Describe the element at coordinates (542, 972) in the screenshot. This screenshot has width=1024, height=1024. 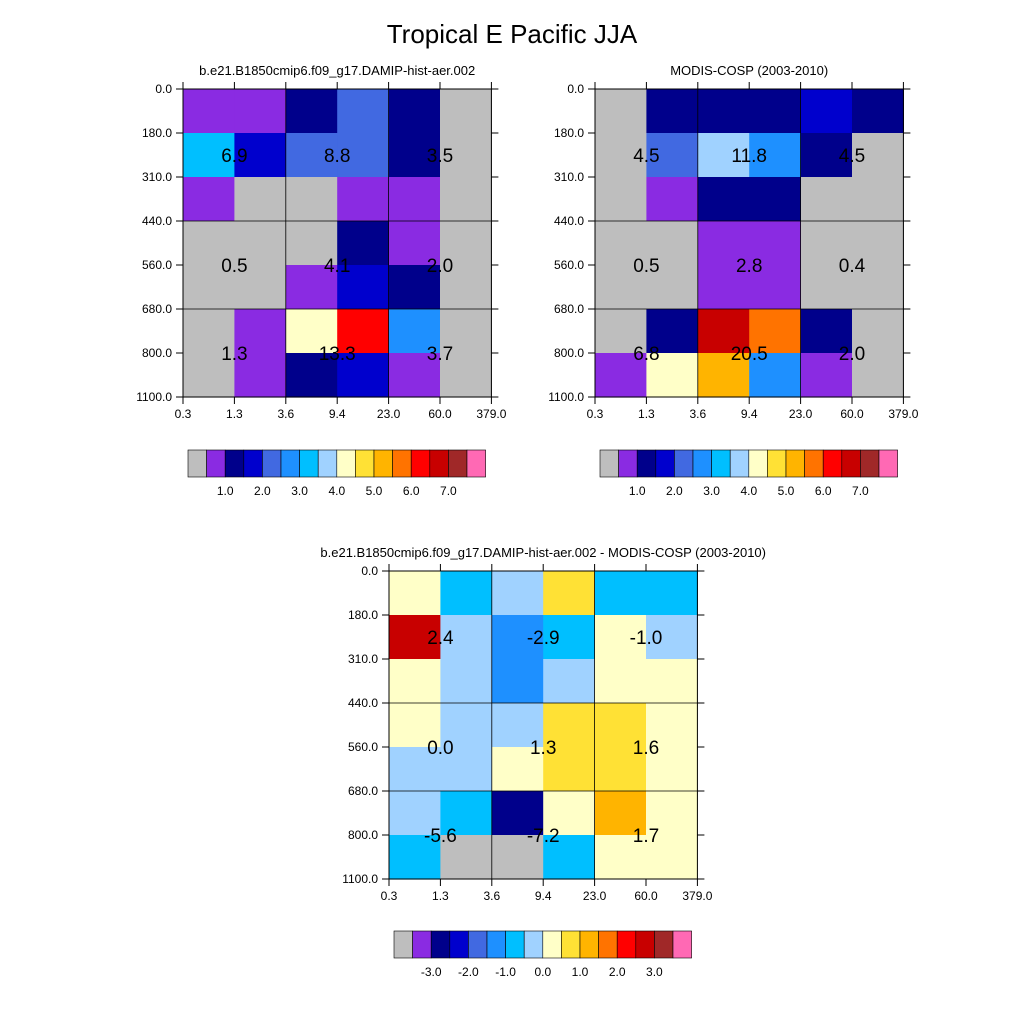
I see `colorbar-label: 0.0` at that location.